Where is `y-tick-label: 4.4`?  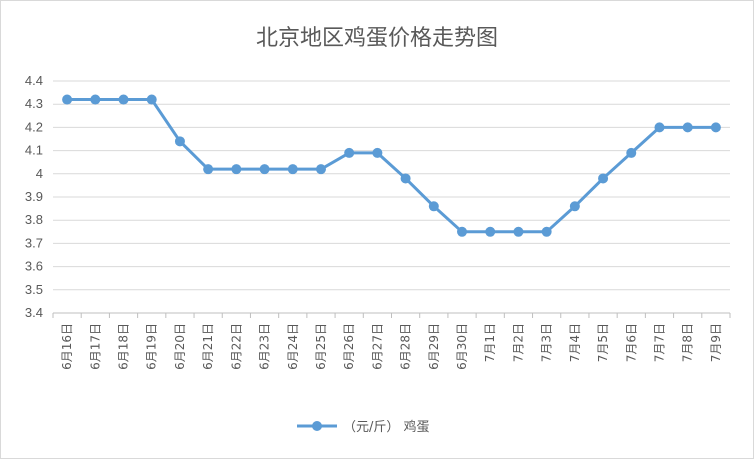 y-tick-label: 4.4 is located at coordinates (34, 80).